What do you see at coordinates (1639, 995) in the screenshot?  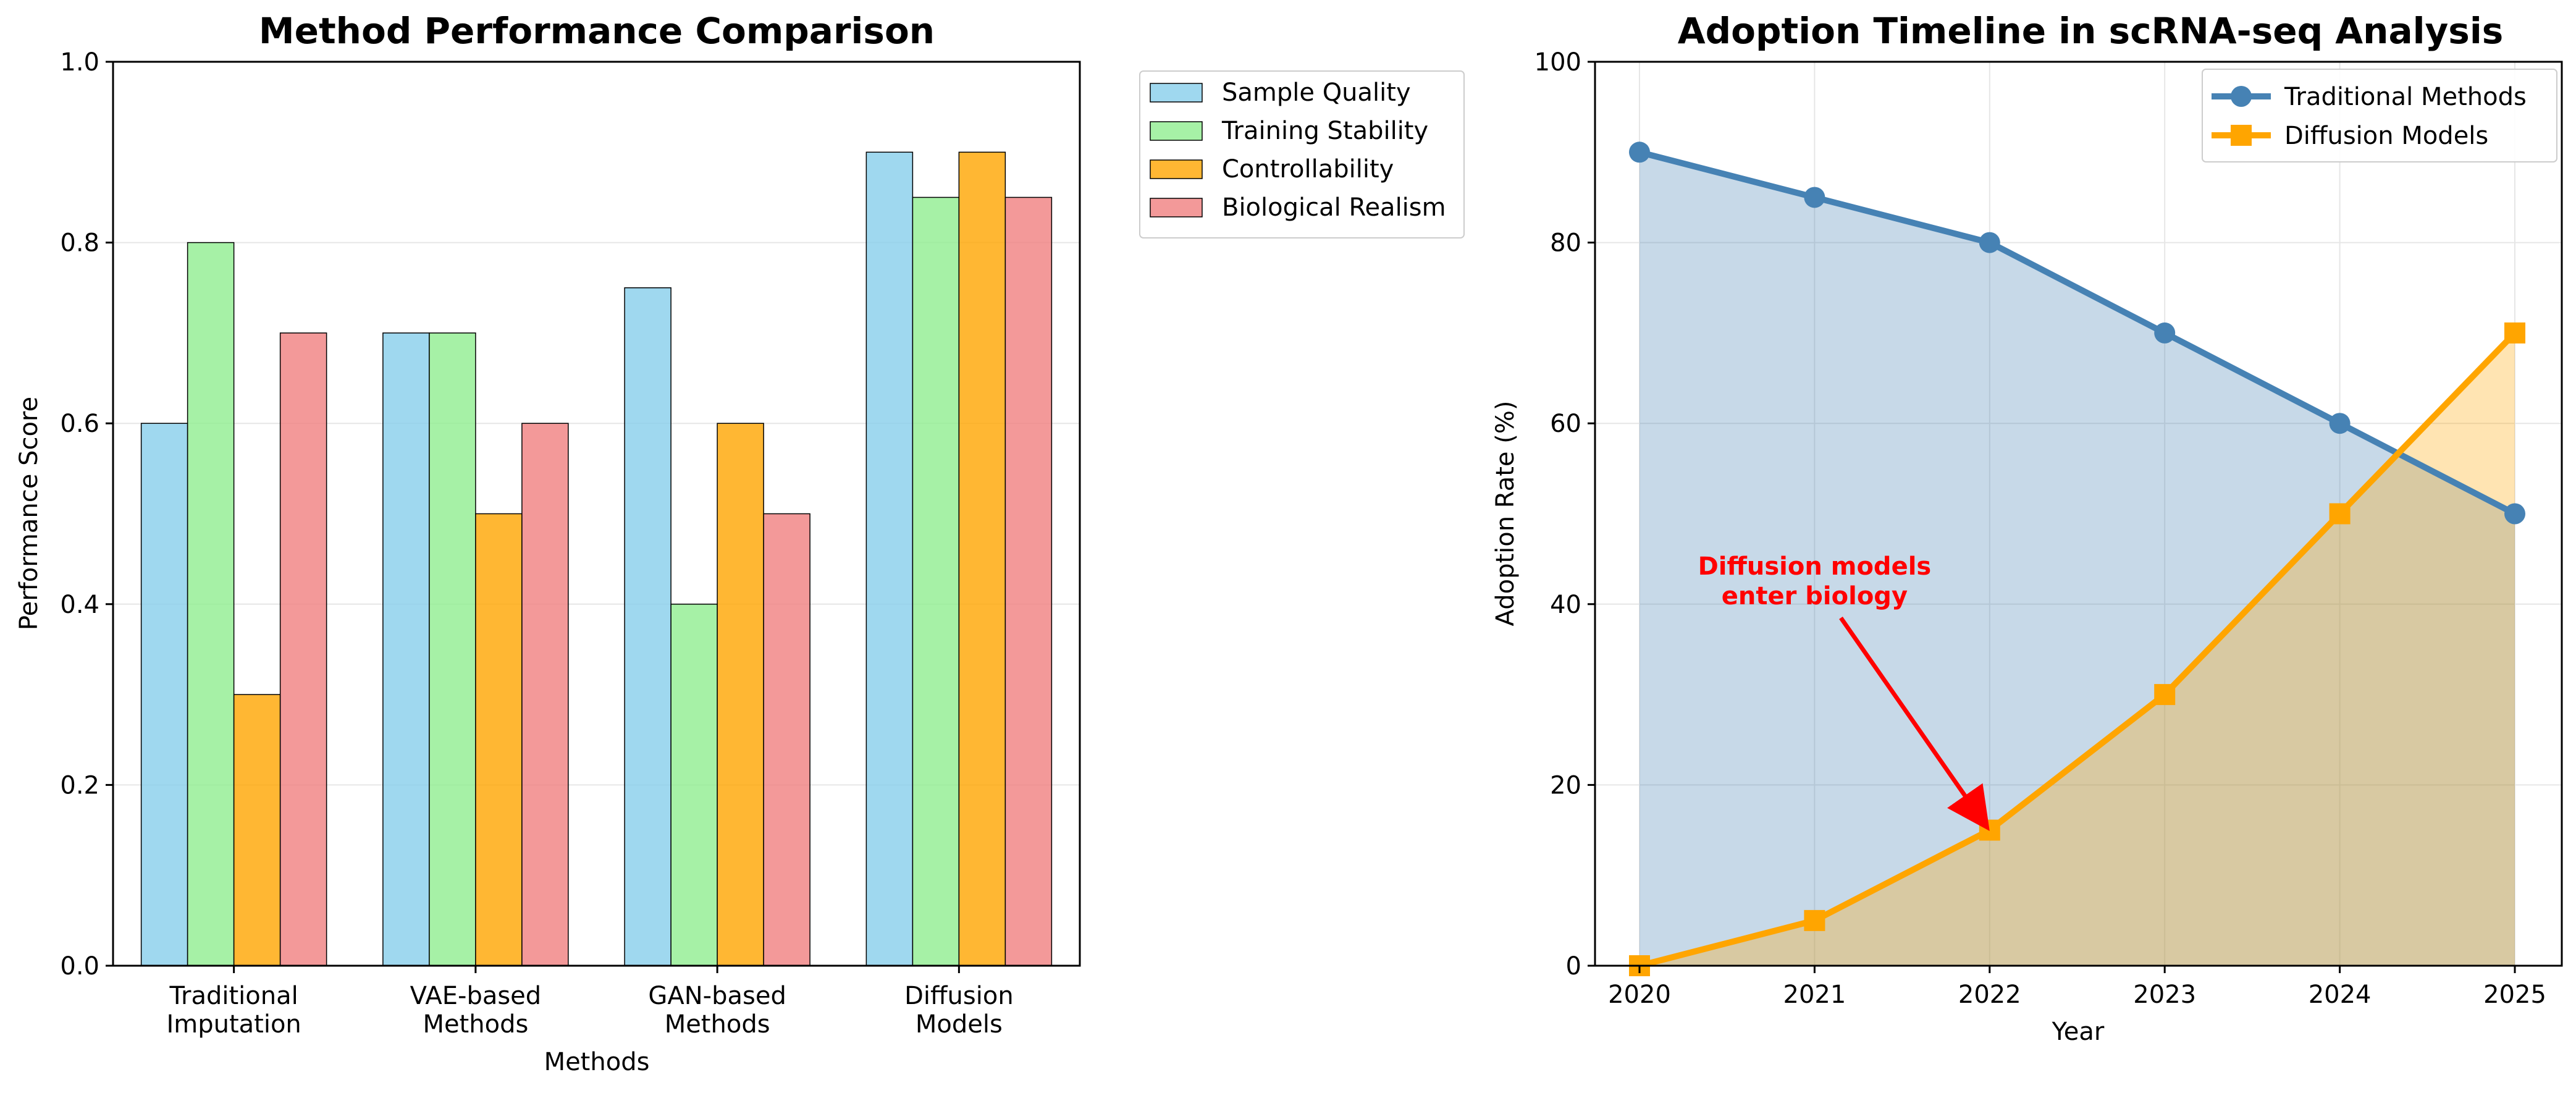 I see `x-tick-label: 2020` at bounding box center [1639, 995].